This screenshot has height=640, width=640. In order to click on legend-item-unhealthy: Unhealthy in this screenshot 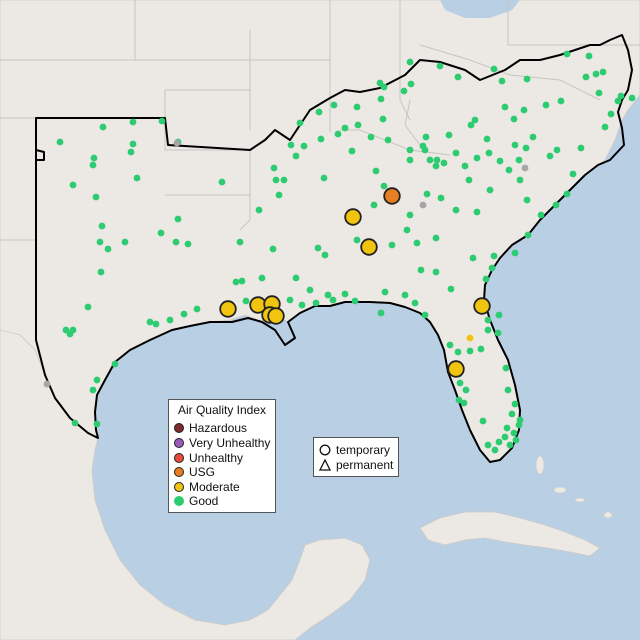, I will do `click(208, 458)`.